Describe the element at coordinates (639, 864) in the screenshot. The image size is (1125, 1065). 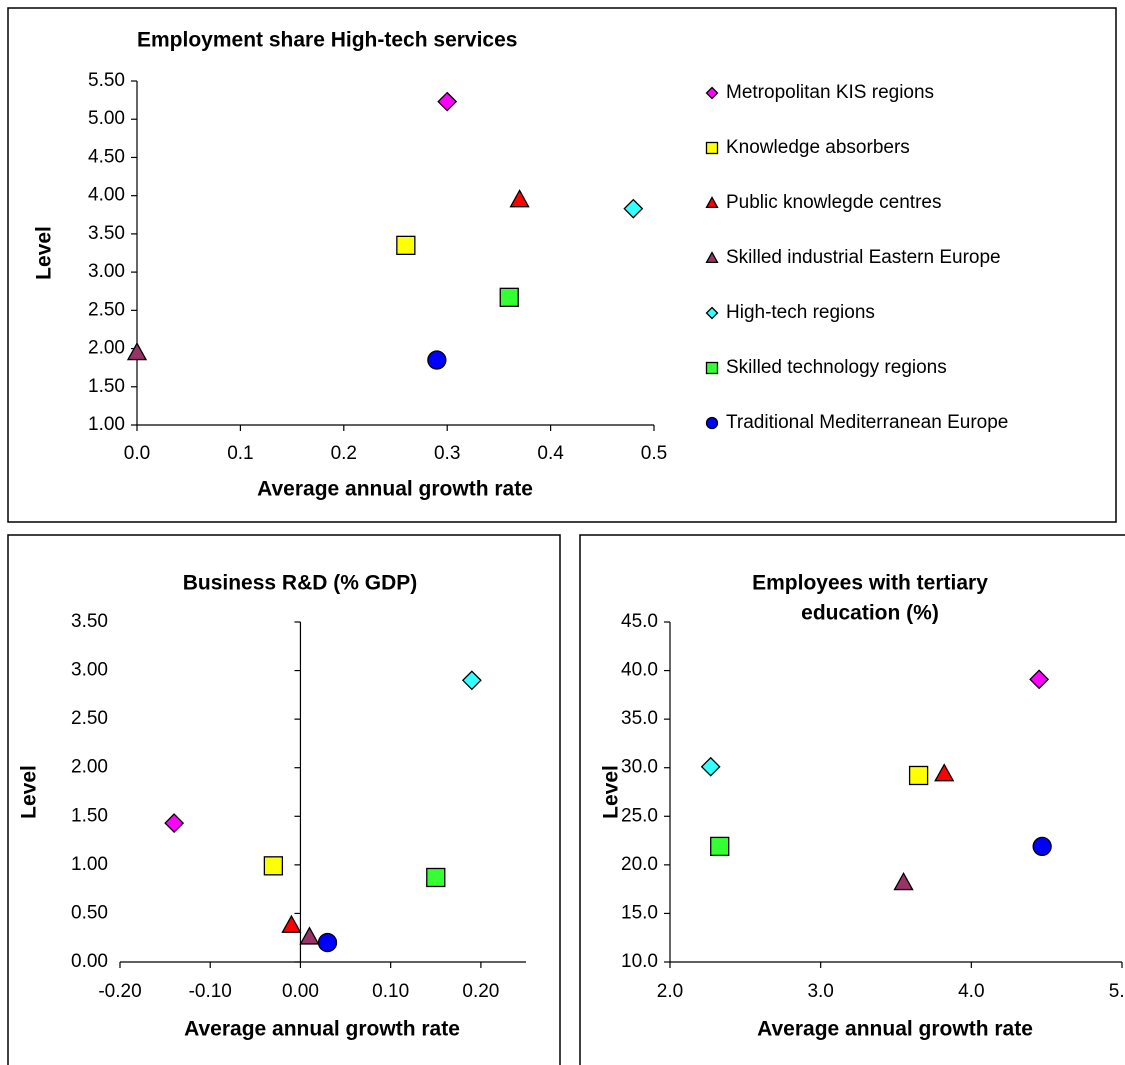
I see `y-tick-label: 20.0` at that location.